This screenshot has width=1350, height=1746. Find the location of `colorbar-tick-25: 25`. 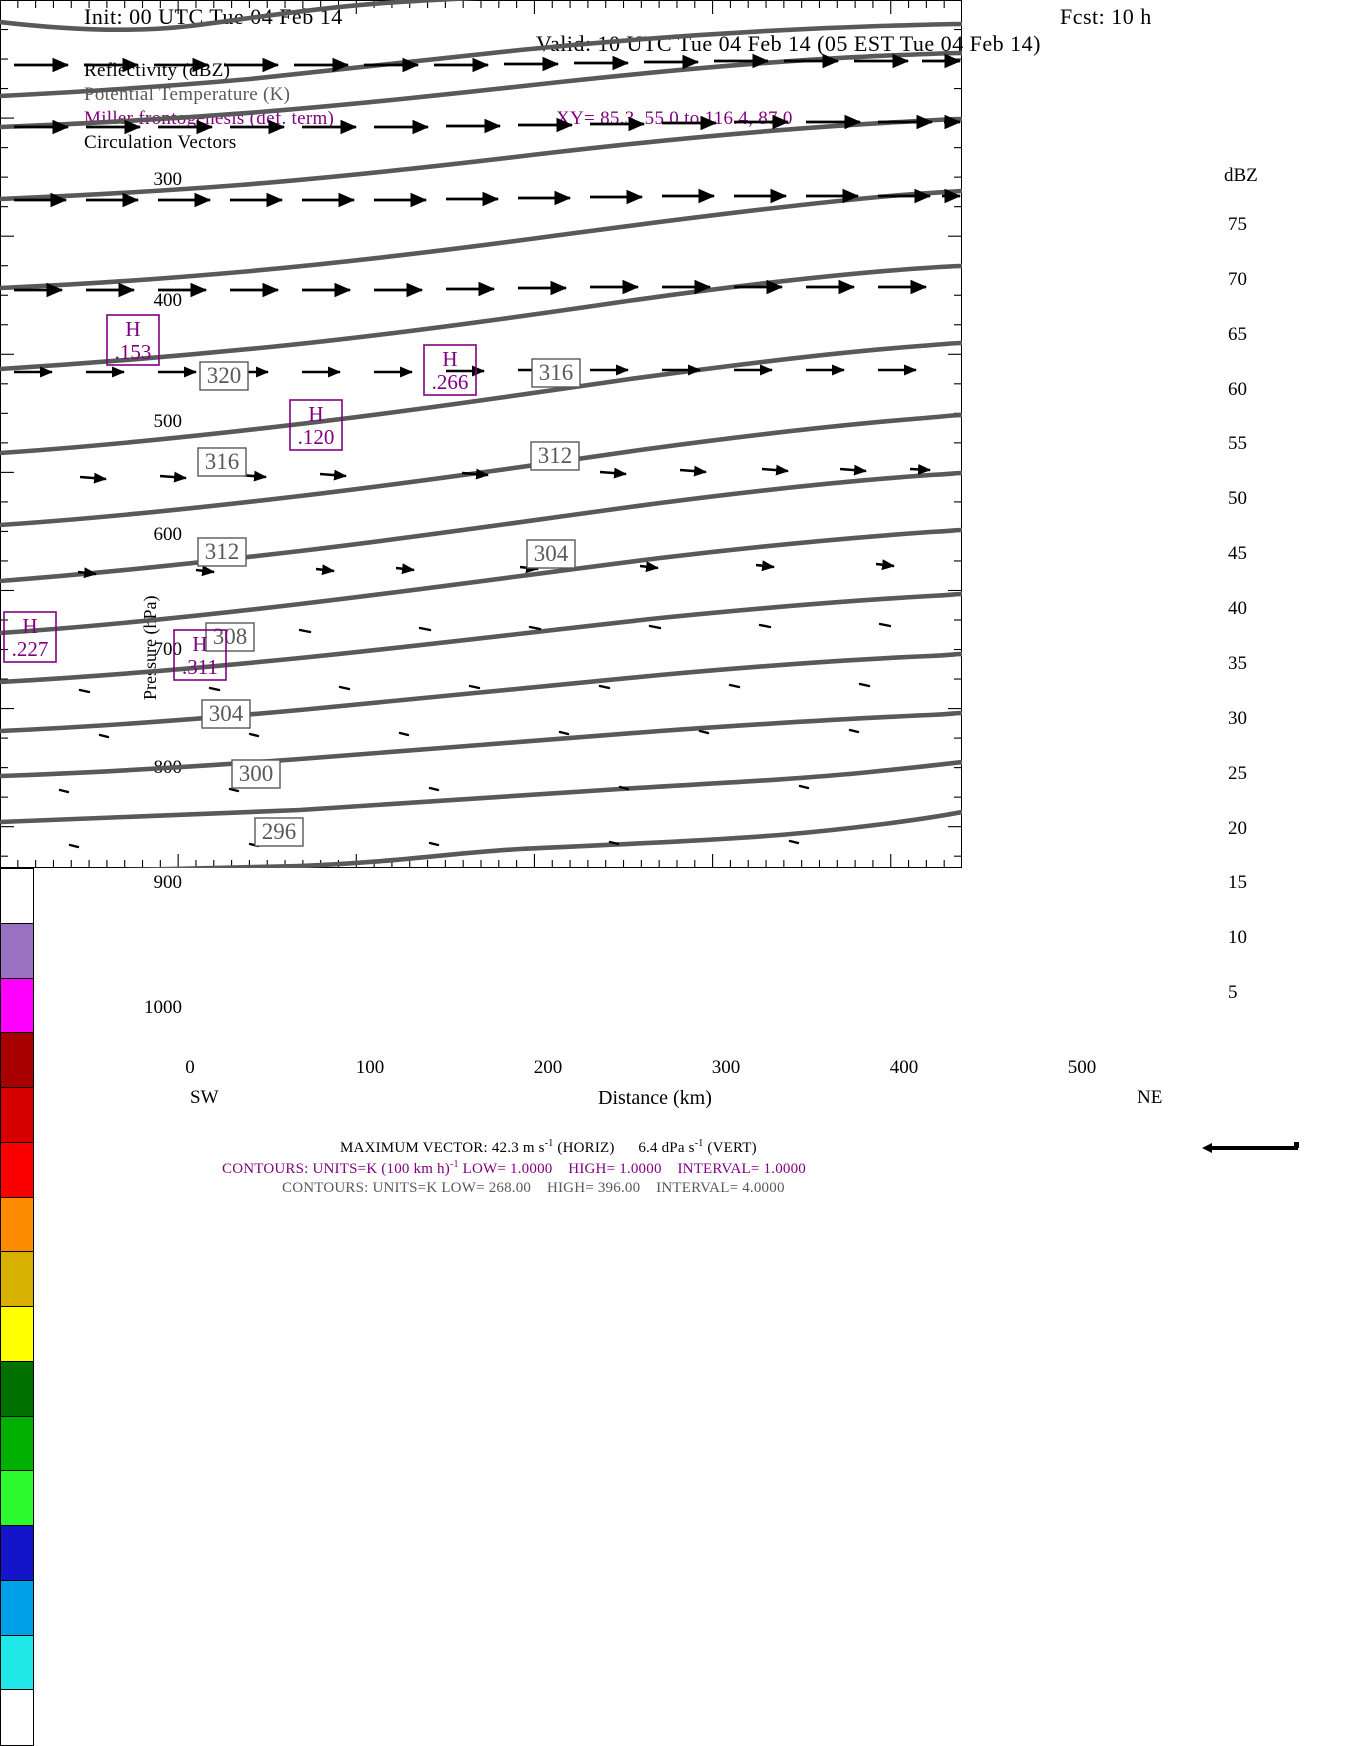

colorbar-tick-25: 25 is located at coordinates (1237, 773).